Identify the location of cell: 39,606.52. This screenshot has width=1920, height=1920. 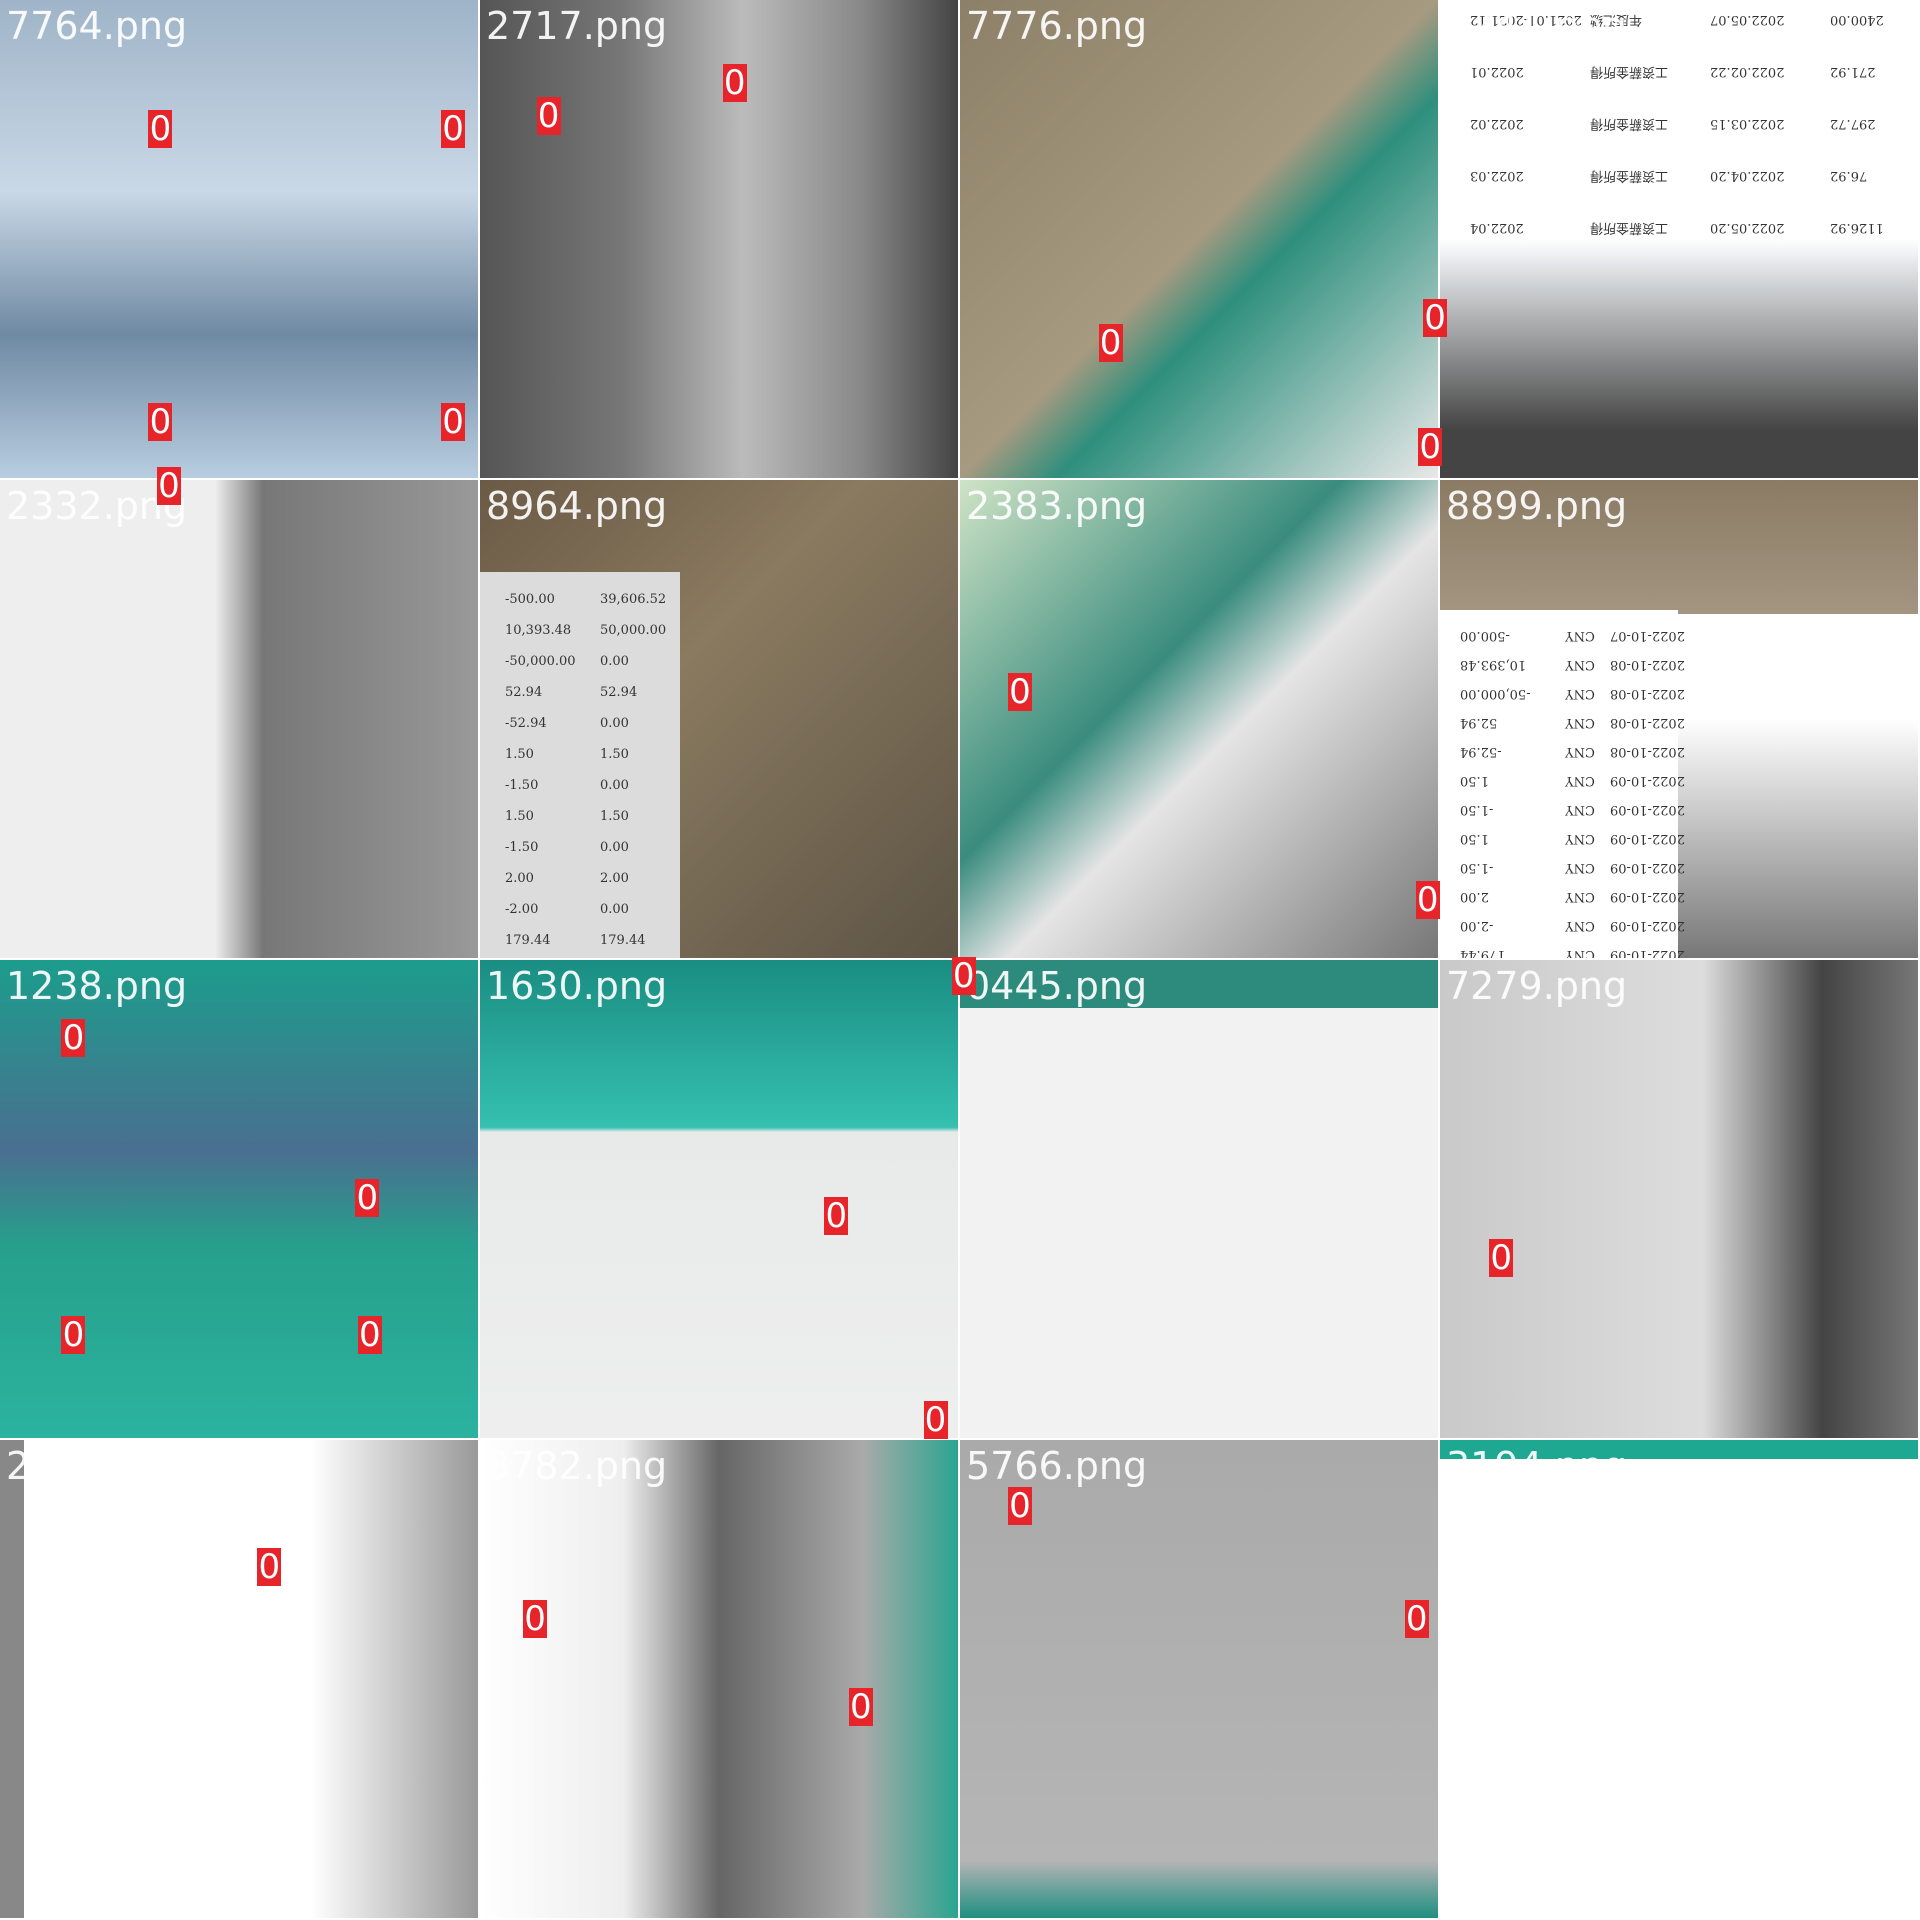
(633, 599).